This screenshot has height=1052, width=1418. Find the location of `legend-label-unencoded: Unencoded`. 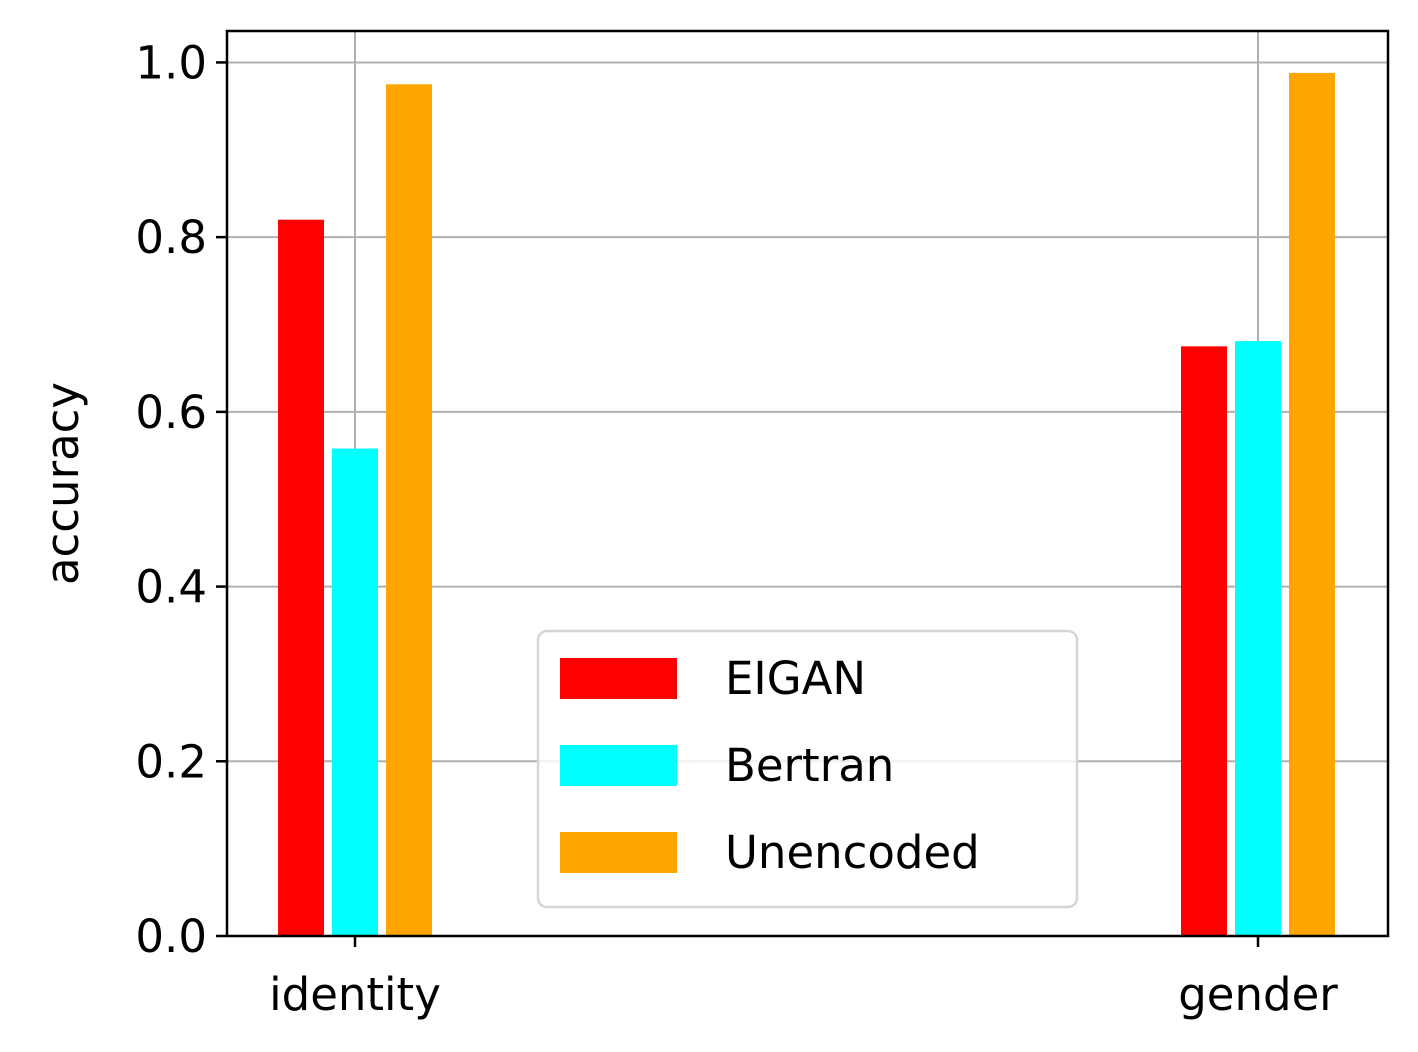

legend-label-unencoded: Unencoded is located at coordinates (852, 852).